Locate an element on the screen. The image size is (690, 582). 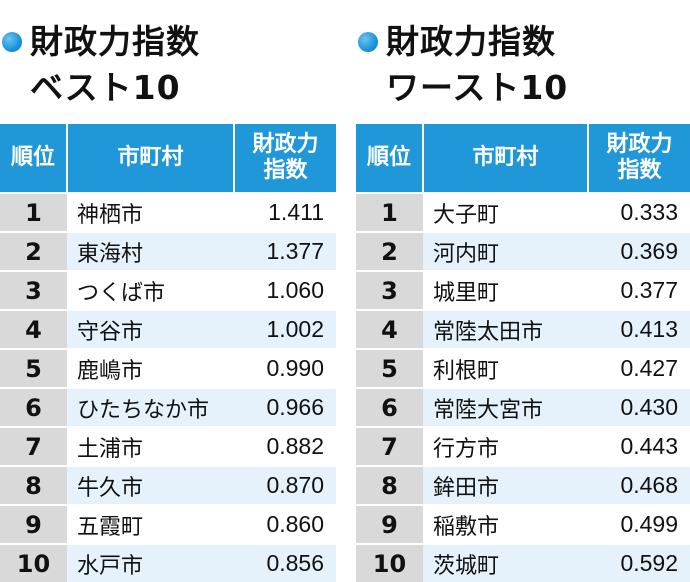
index-value-cell: 1.002 is located at coordinates (285, 329).